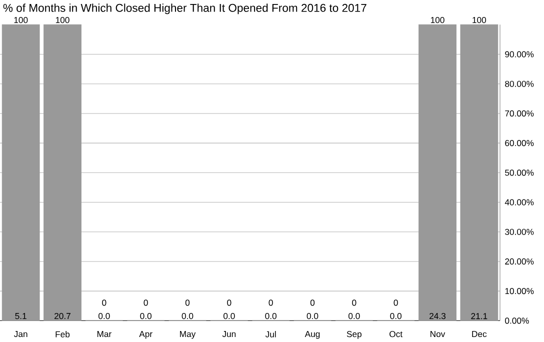 This screenshot has width=544, height=342. What do you see at coordinates (354, 335) in the screenshot?
I see `x-tick-label: Sep` at bounding box center [354, 335].